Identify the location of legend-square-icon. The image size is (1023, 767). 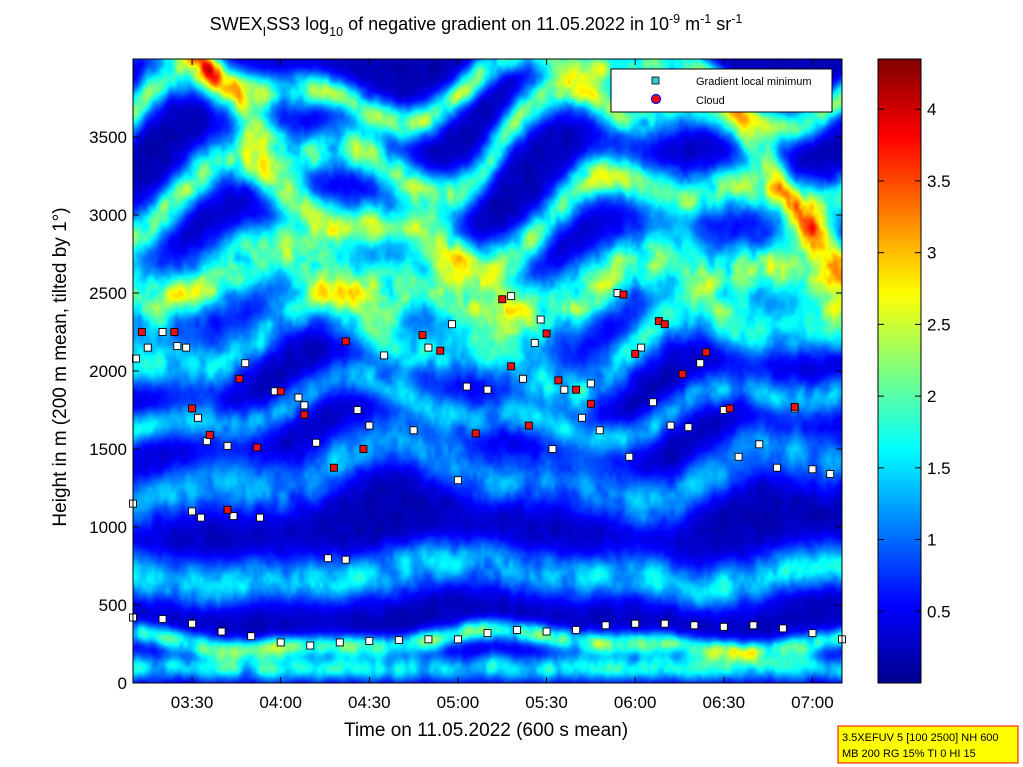
(655, 80).